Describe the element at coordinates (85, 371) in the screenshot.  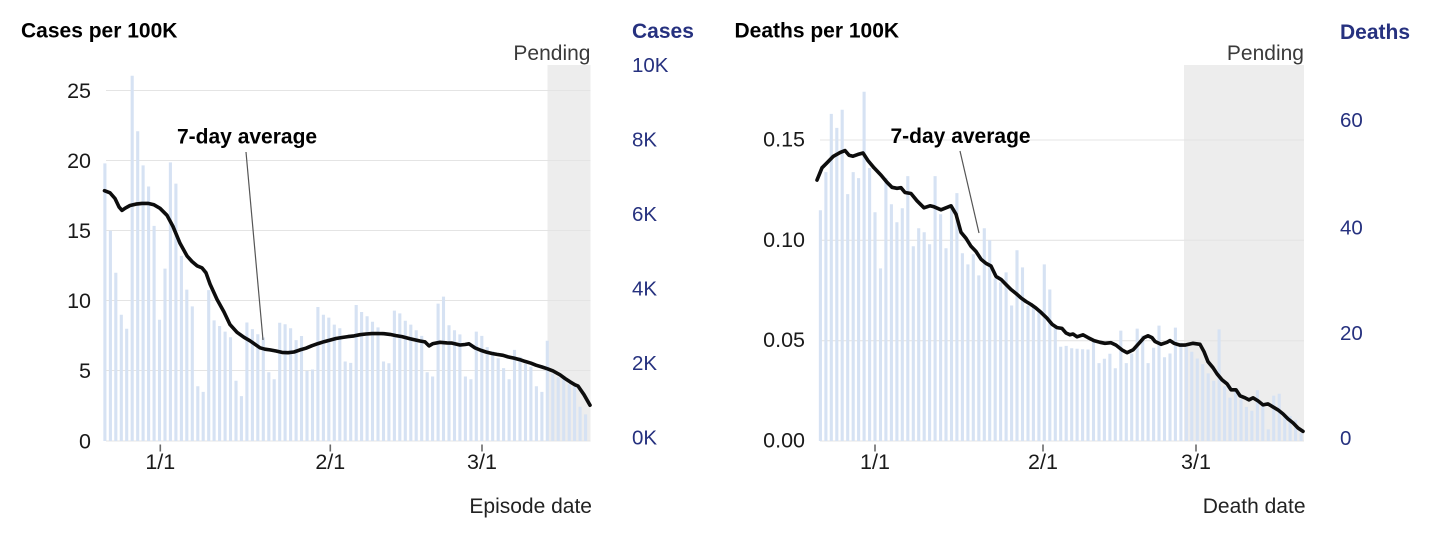
I see `svg-text: 5` at that location.